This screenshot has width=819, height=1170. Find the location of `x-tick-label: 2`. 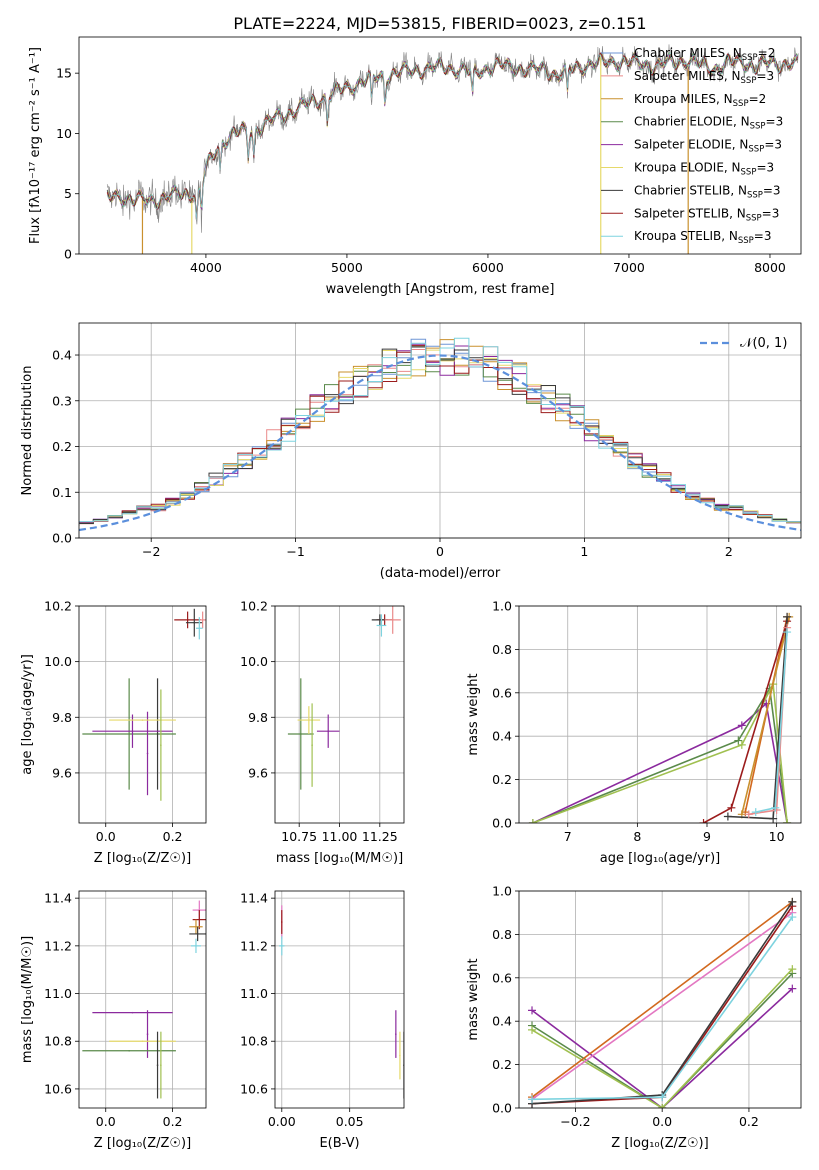

x-tick-label: 2 is located at coordinates (729, 551).